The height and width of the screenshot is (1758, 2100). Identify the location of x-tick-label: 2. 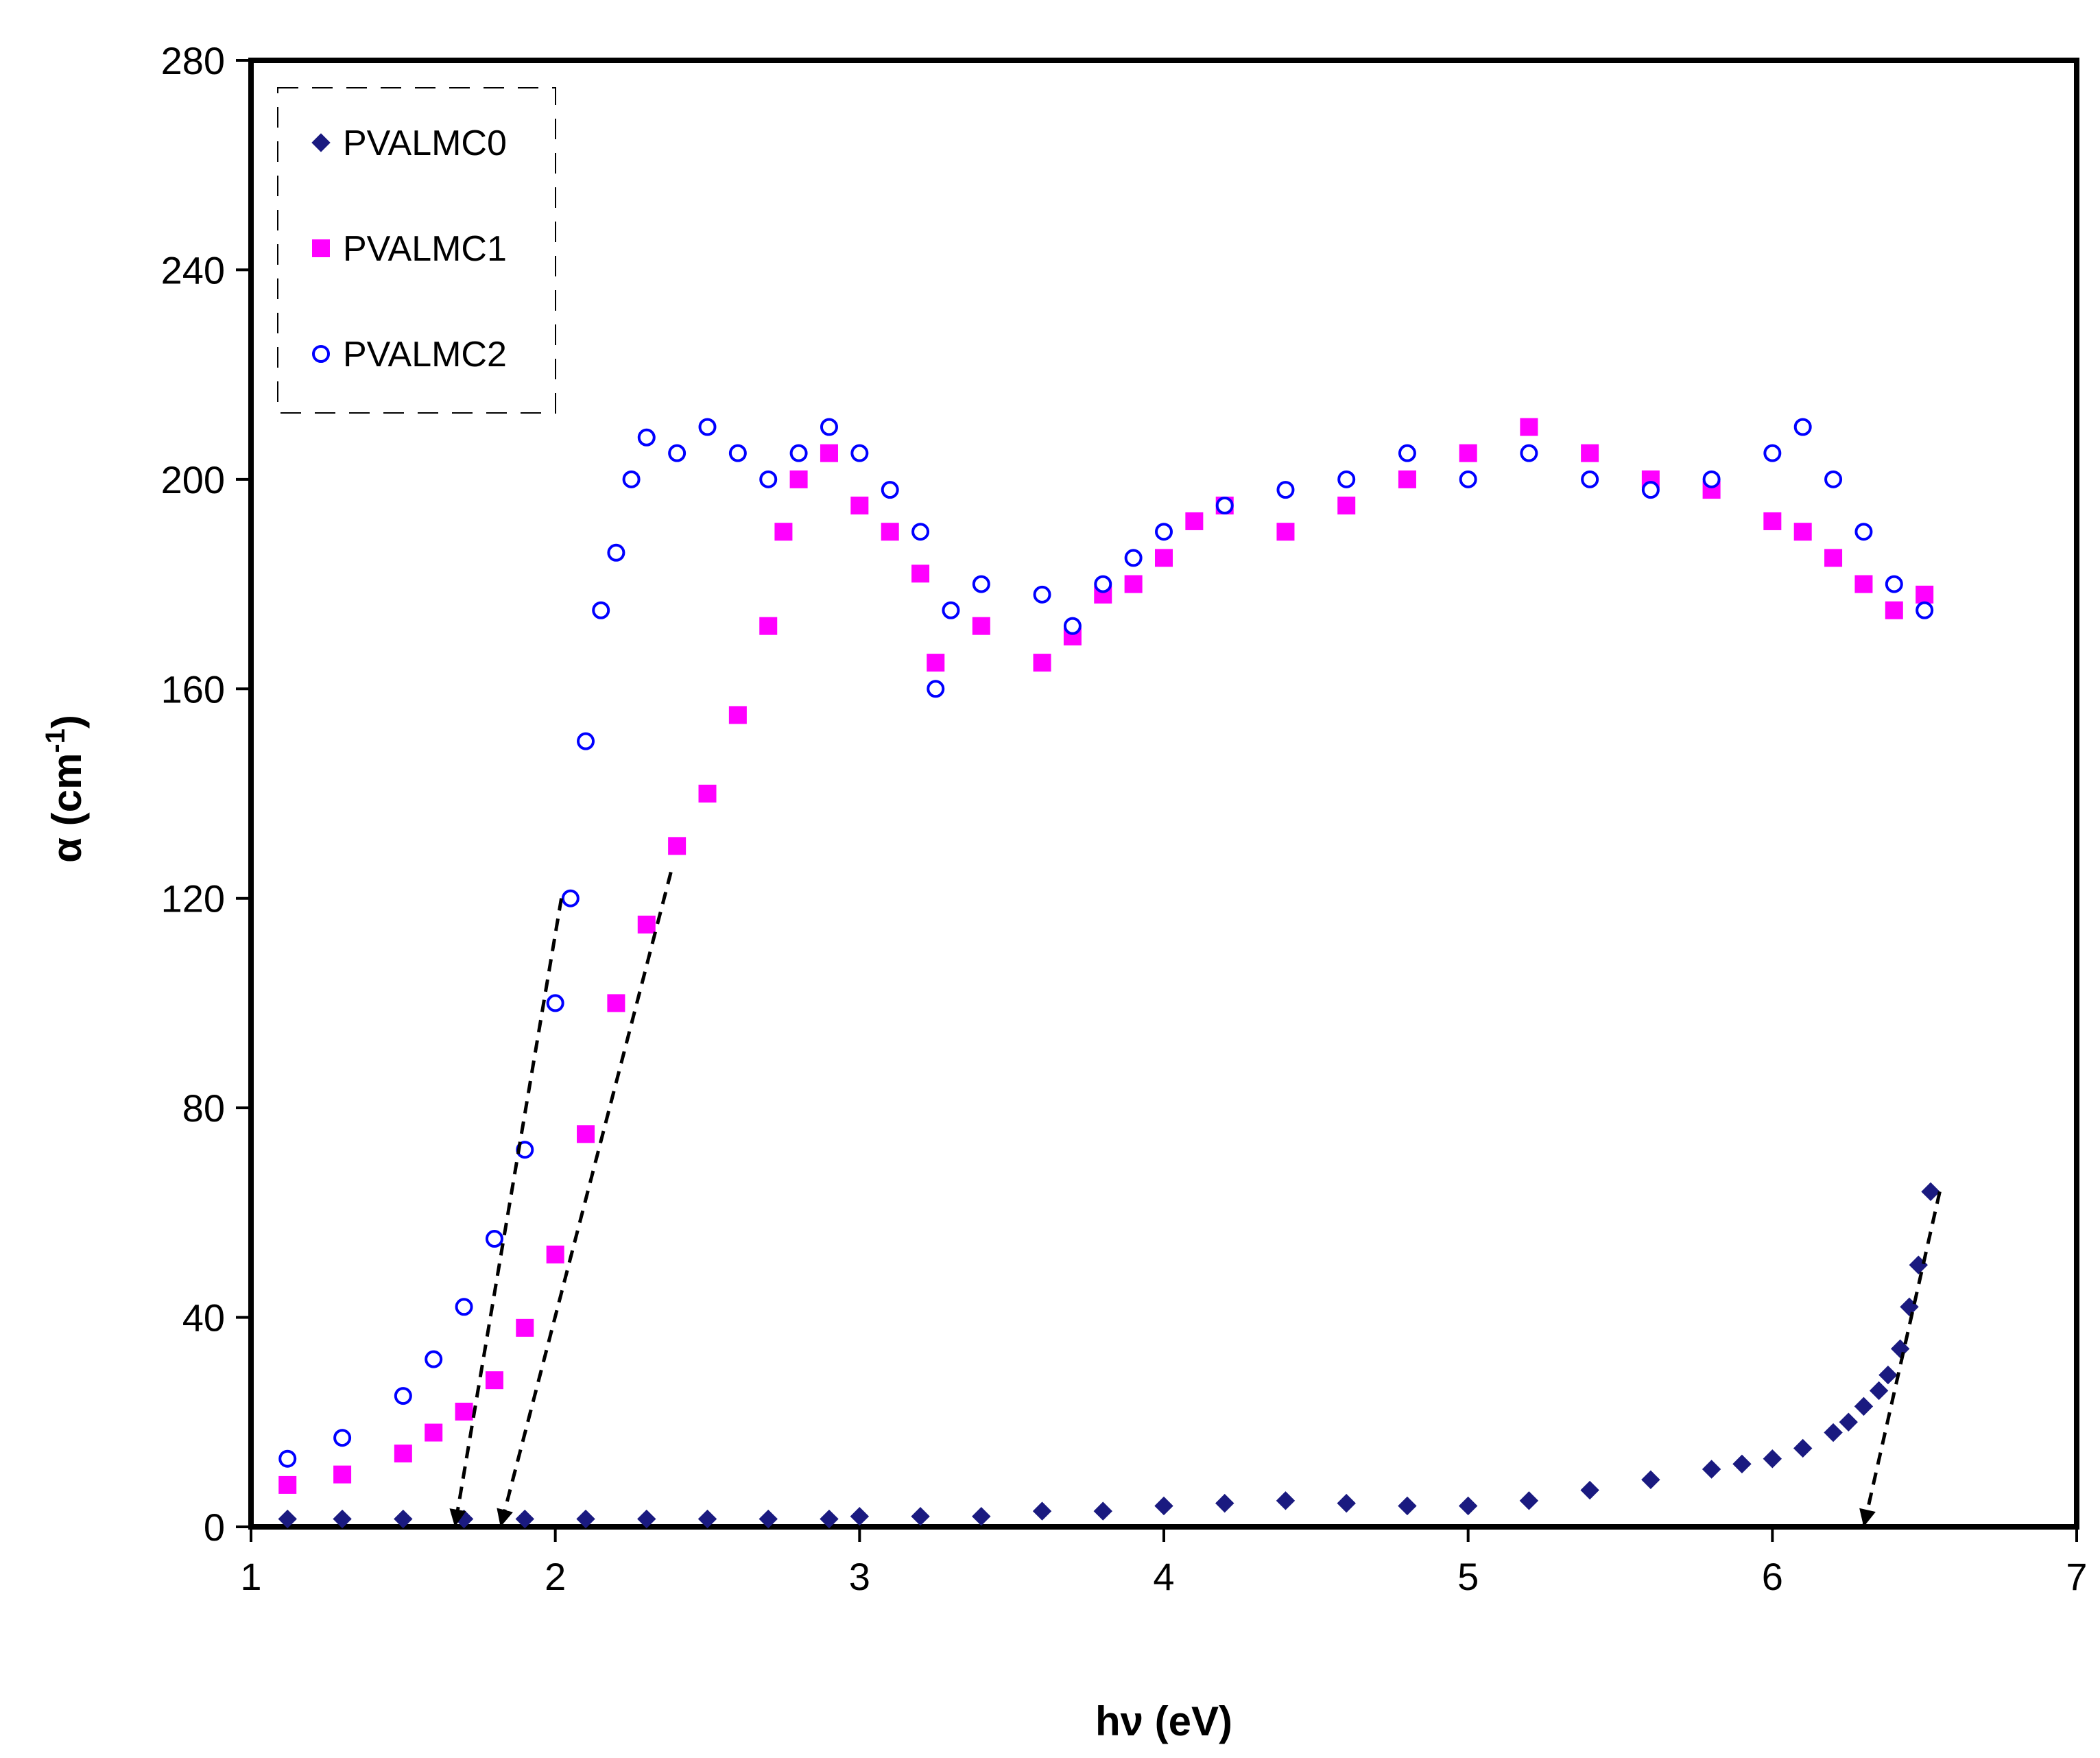
(555, 1576).